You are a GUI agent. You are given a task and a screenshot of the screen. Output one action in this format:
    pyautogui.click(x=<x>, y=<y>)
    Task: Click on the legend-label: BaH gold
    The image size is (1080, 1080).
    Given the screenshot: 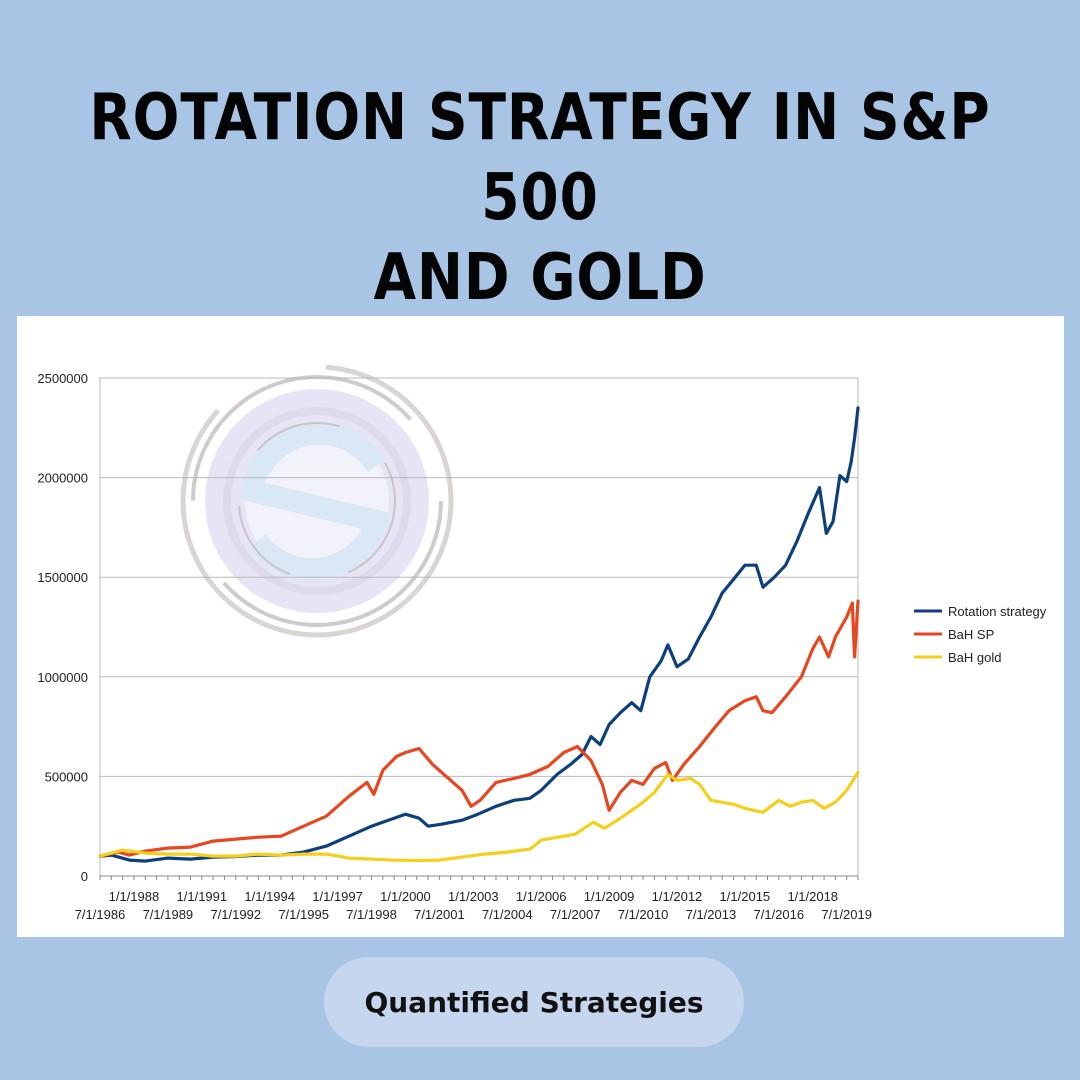 What is the action you would take?
    pyautogui.click(x=974, y=657)
    